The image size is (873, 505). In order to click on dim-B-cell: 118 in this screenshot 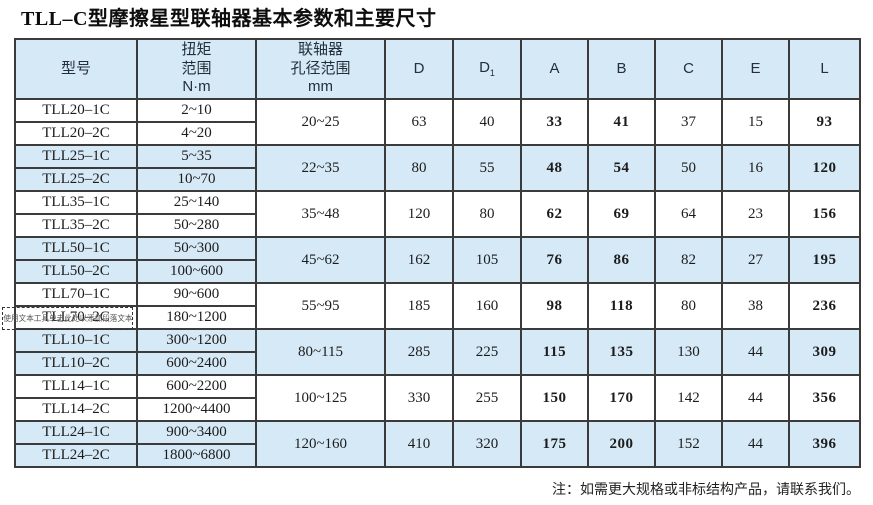, I will do `click(621, 306)`.